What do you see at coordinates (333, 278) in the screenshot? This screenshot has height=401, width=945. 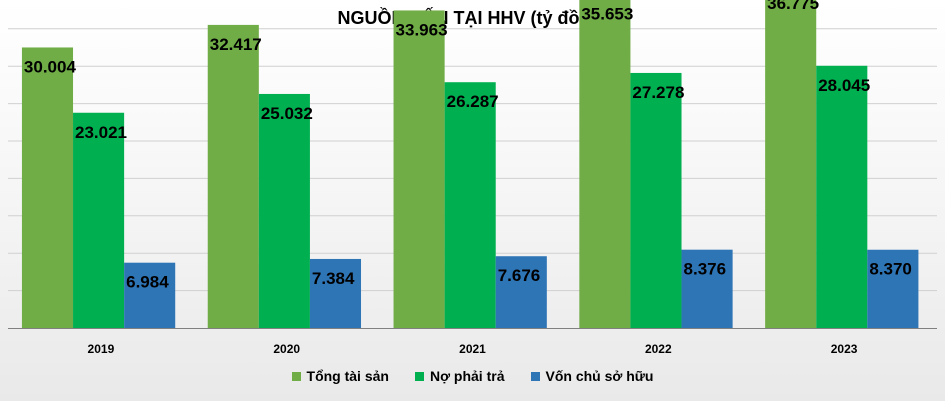 I see `data-label: 7.384` at bounding box center [333, 278].